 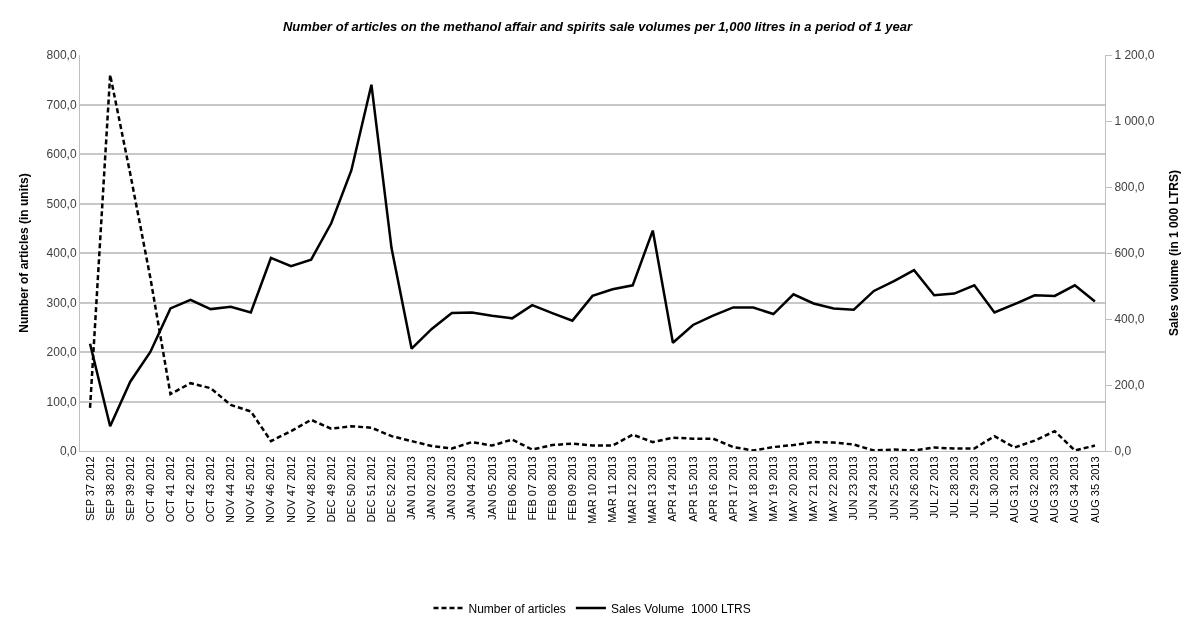 I want to click on x-tick-label: OCT 43 2012, so click(x=210, y=489).